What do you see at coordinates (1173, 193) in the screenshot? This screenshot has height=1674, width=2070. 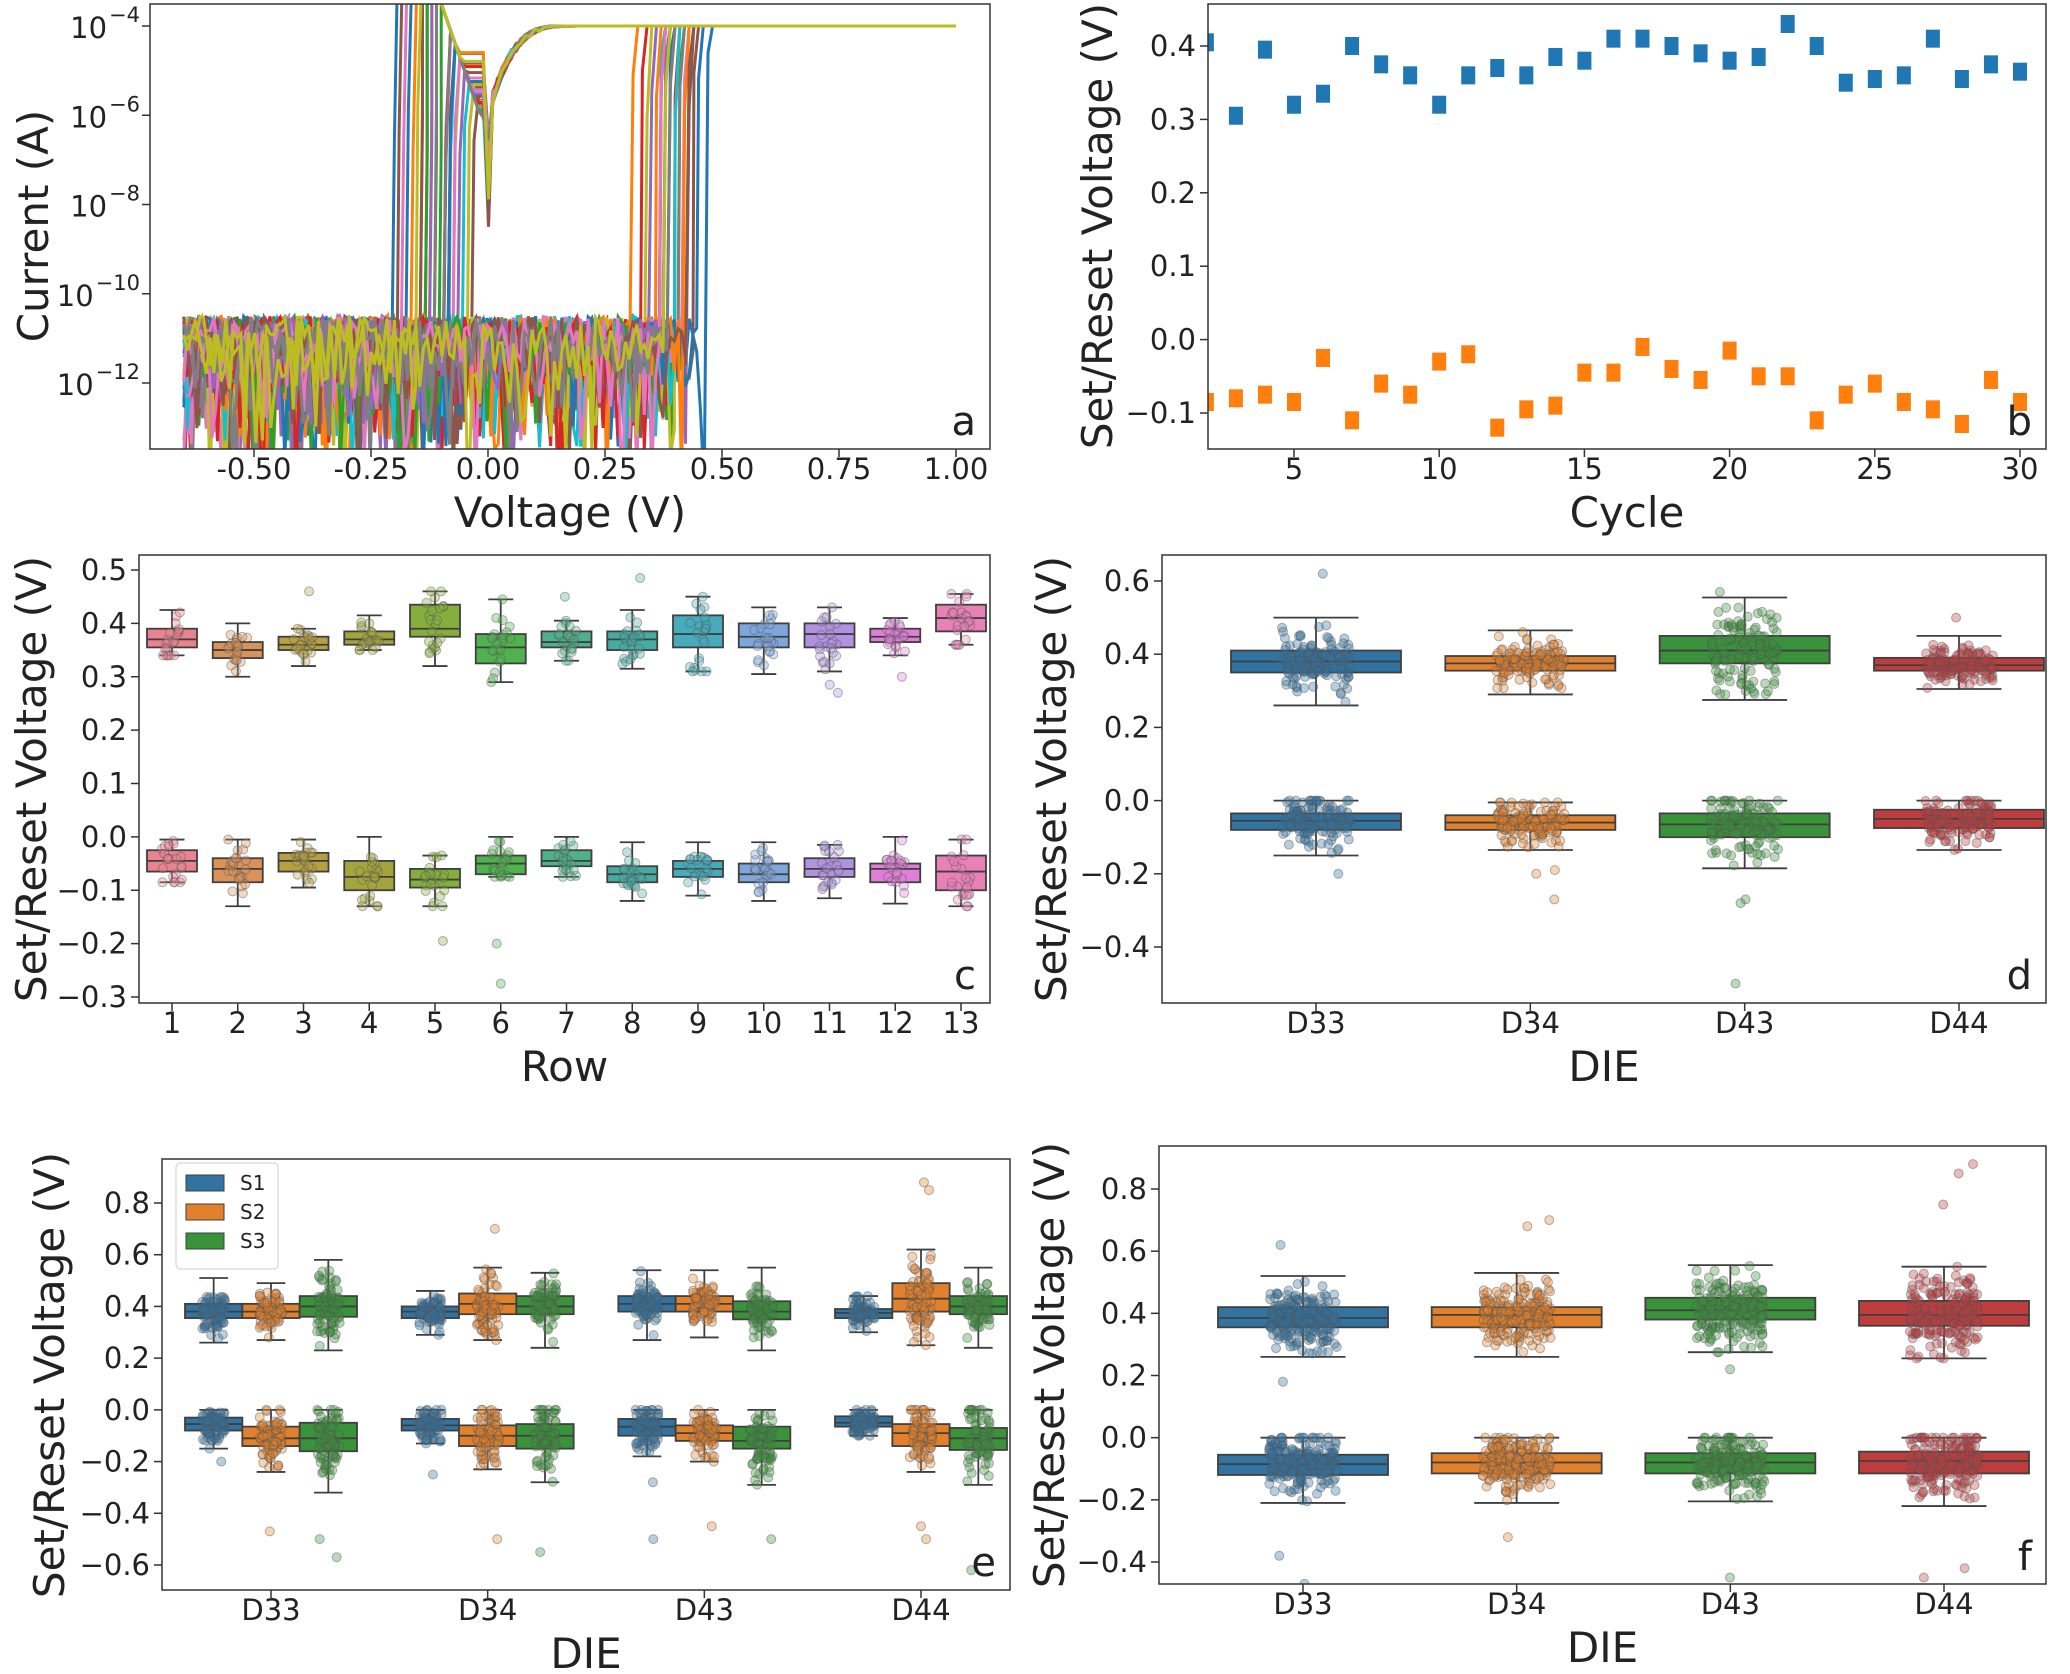 I see `y-tick-label: 0.2` at bounding box center [1173, 193].